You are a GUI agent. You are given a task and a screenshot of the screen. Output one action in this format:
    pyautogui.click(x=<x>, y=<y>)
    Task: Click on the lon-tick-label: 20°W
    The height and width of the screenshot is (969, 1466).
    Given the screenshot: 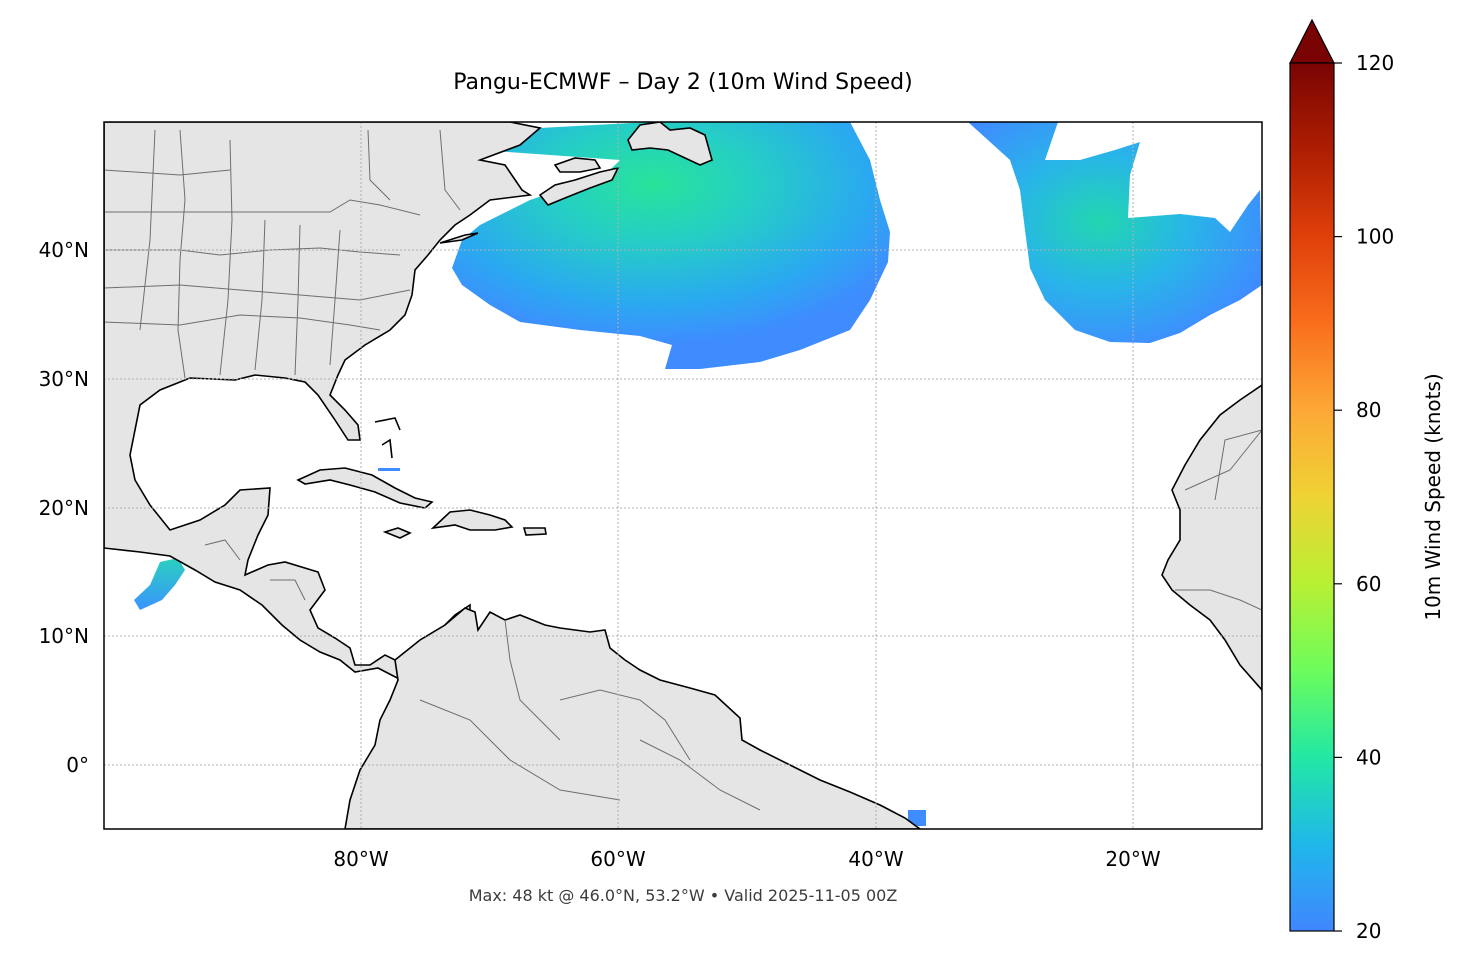 What is the action you would take?
    pyautogui.click(x=1132, y=859)
    